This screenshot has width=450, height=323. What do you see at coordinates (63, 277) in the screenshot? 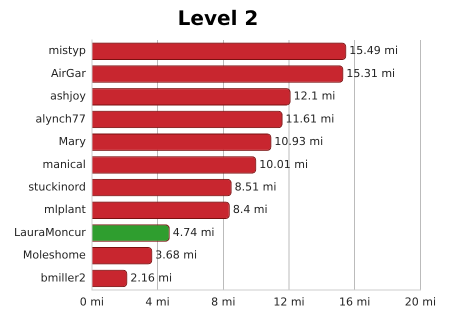
I see `y-tick-label: bmiller2` at bounding box center [63, 277].